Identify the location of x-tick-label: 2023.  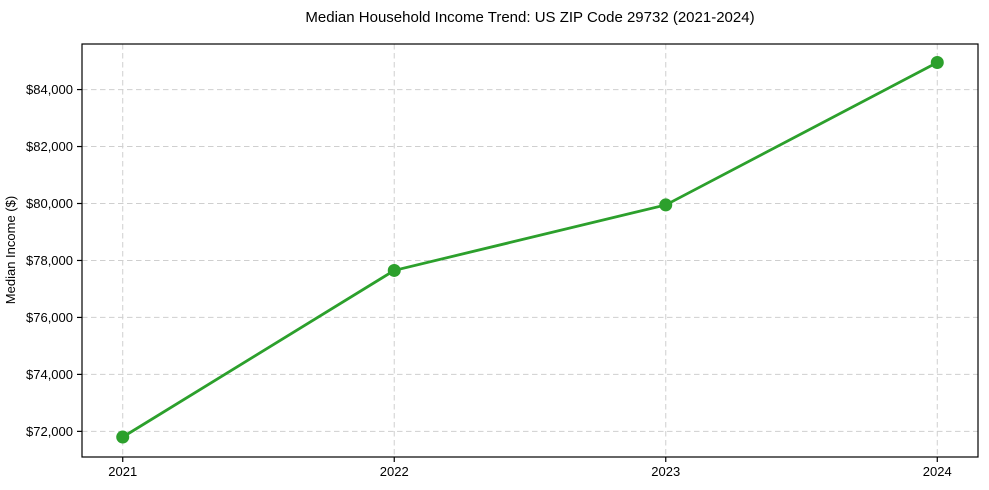
(665, 471).